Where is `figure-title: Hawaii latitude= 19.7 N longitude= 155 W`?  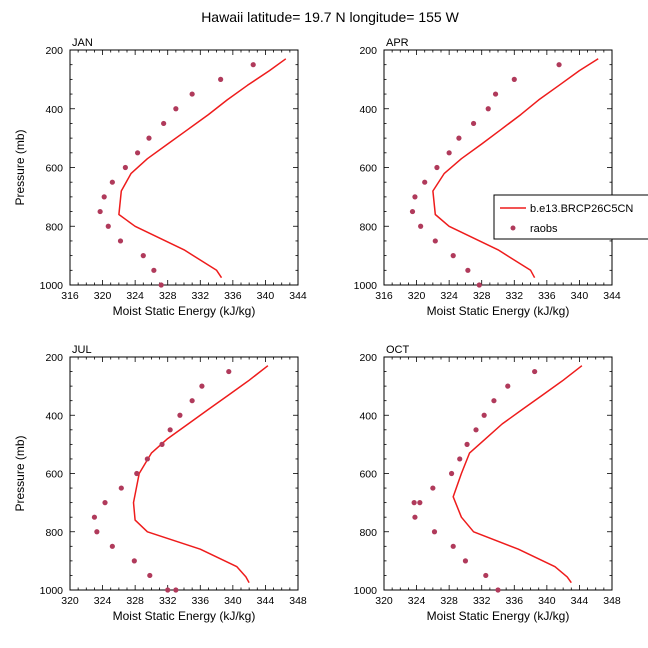
figure-title: Hawaii latitude= 19.7 N longitude= 155 W is located at coordinates (330, 17).